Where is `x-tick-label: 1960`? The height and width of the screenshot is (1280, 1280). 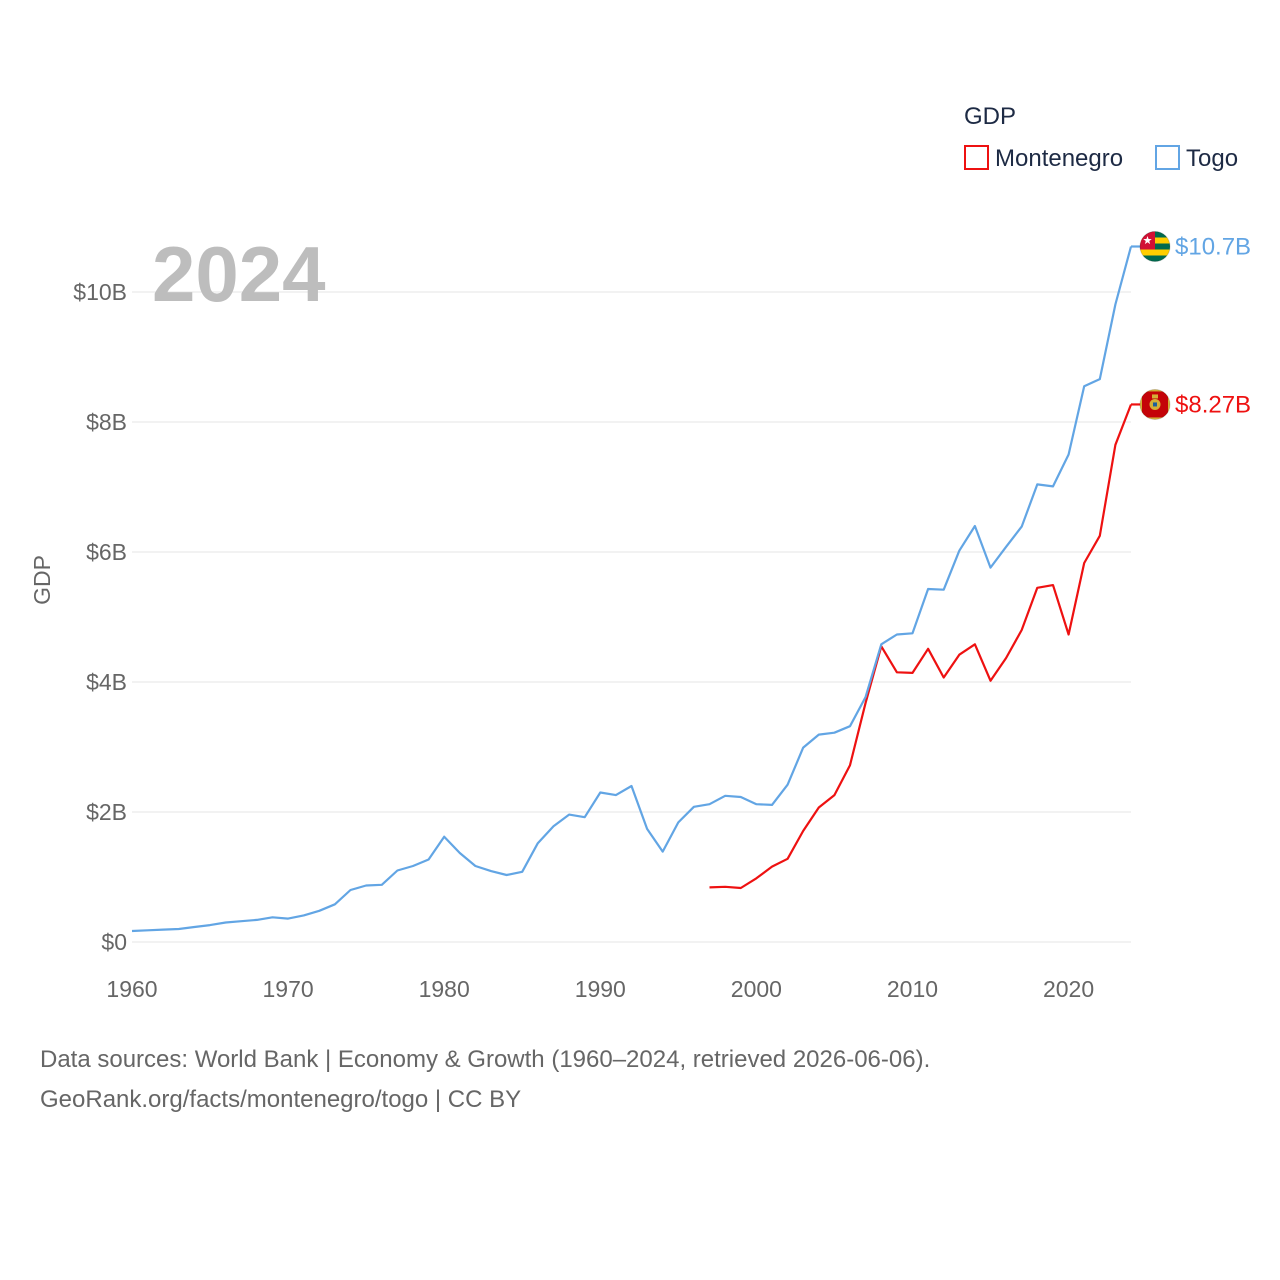
x-tick-label: 1960 is located at coordinates (131, 989).